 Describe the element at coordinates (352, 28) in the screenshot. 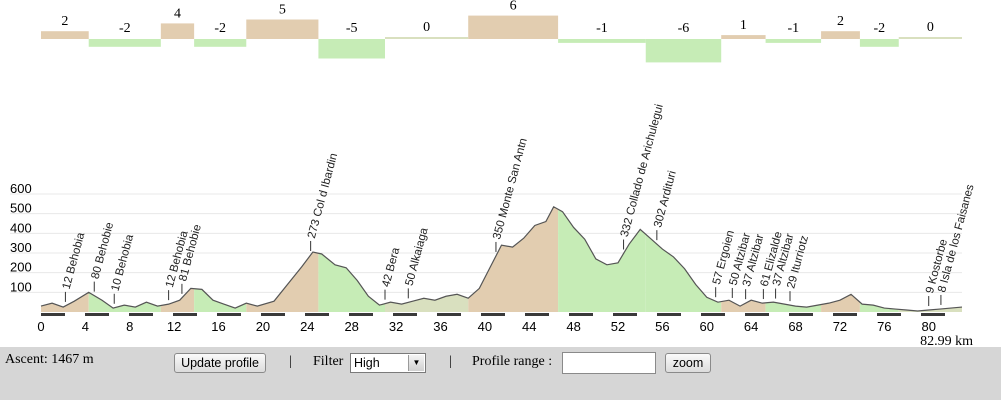

I see `grade-label: -5` at that location.